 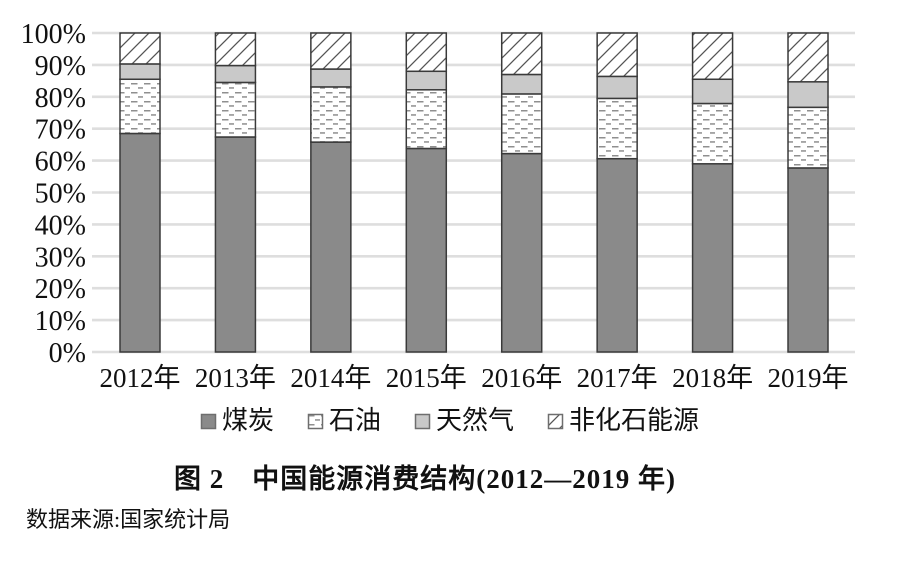 What do you see at coordinates (422, 421) in the screenshot?
I see `legend-swatch-gas-icon` at bounding box center [422, 421].